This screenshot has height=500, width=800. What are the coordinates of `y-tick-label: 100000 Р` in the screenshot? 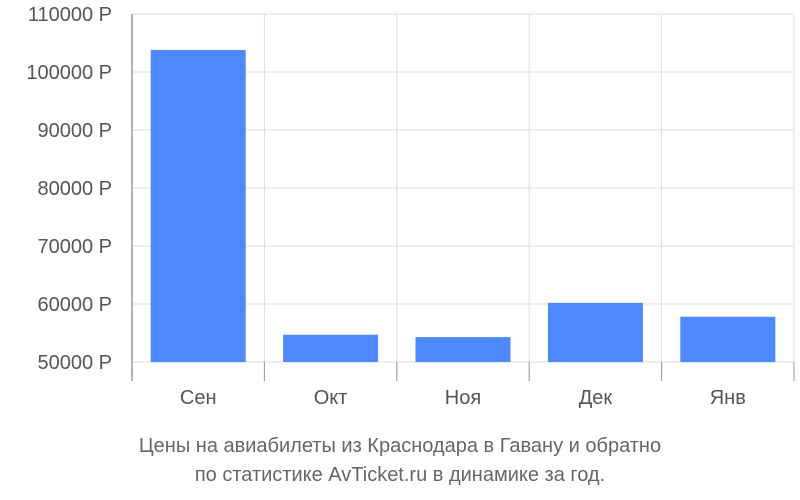 It's located at (69, 73).